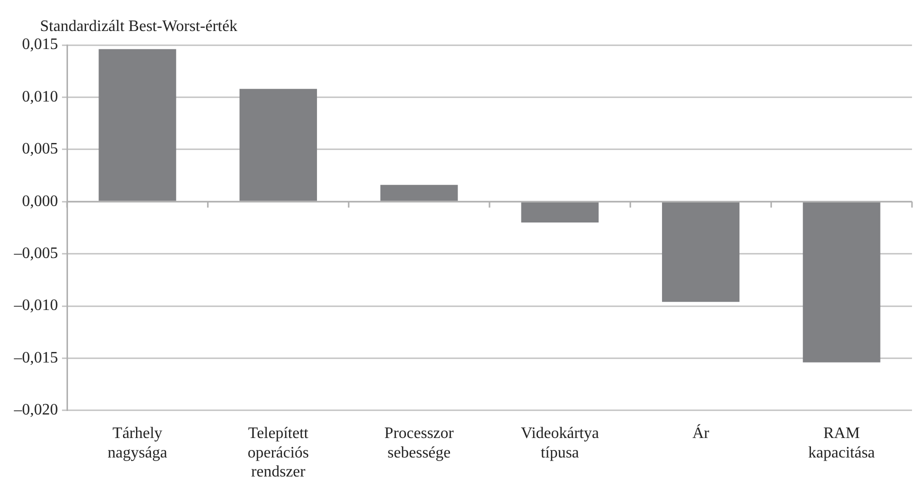  I want to click on y-tick-label: –0,020, so click(35, 410).